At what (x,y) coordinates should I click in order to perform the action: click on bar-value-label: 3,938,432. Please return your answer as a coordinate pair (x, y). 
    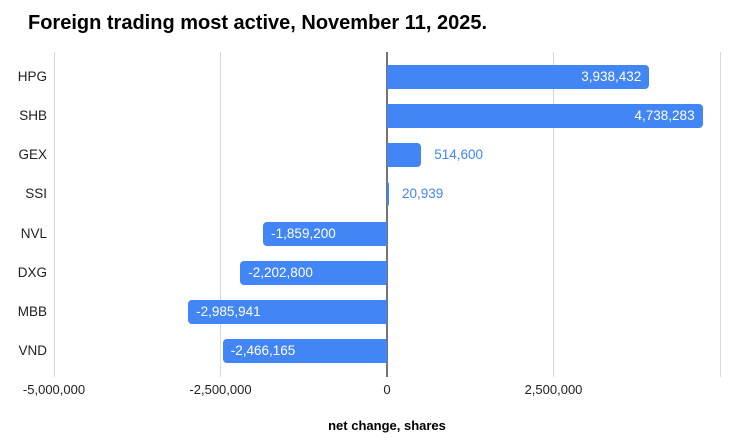
    Looking at the image, I should click on (611, 76).